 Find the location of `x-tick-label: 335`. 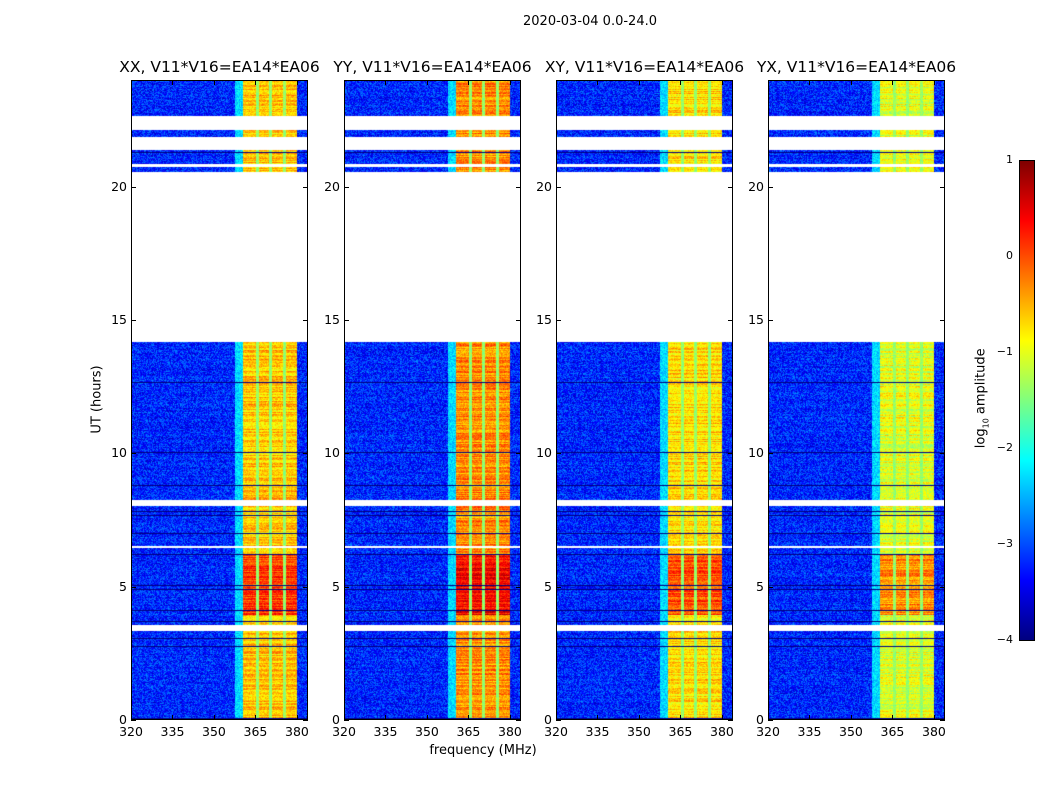

x-tick-label: 335 is located at coordinates (172, 731).